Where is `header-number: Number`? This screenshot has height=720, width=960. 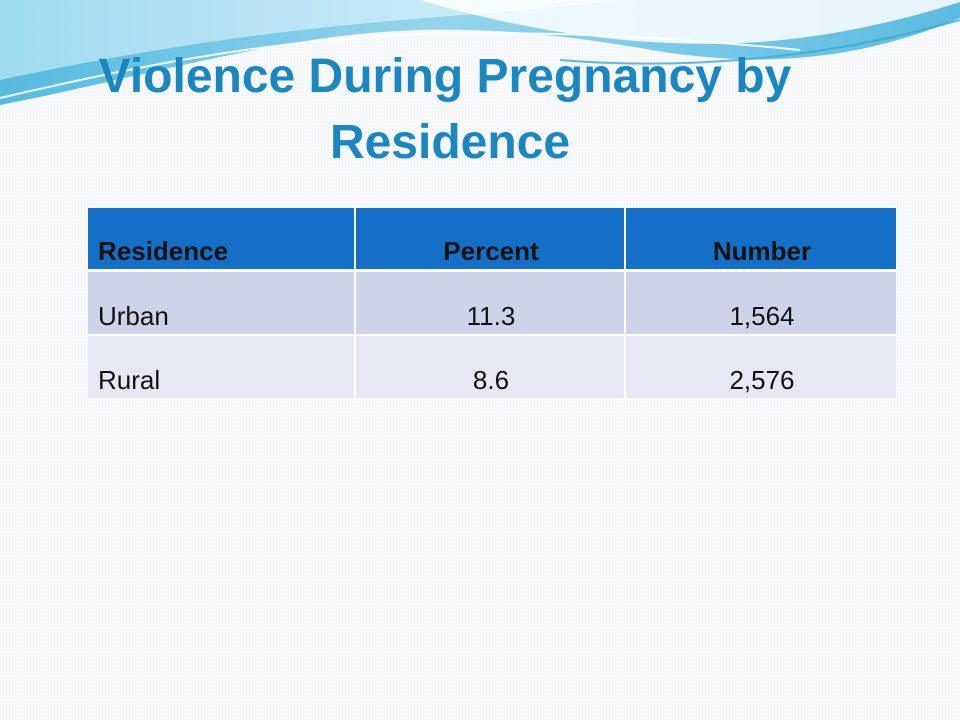
header-number: Number is located at coordinates (761, 240).